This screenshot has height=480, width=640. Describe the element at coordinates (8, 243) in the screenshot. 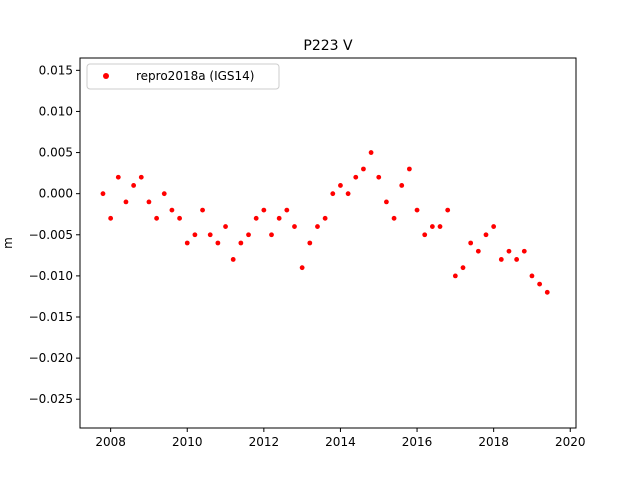

I see `y-axis-label: m` at that location.